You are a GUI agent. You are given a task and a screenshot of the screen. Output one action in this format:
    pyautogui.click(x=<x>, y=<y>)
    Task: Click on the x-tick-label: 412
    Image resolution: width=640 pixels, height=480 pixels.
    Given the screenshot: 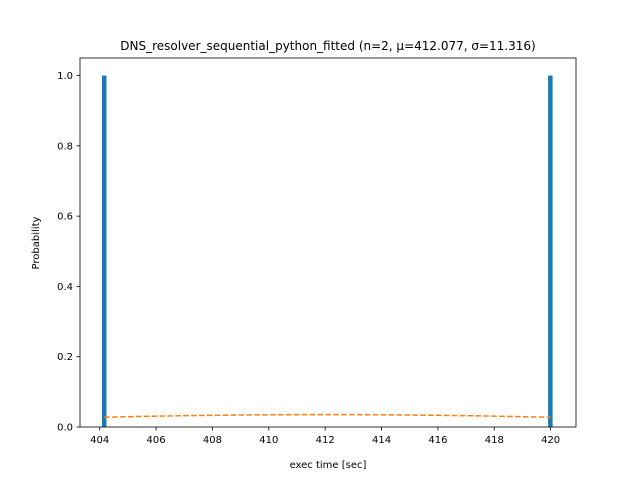 What is the action you would take?
    pyautogui.click(x=325, y=440)
    